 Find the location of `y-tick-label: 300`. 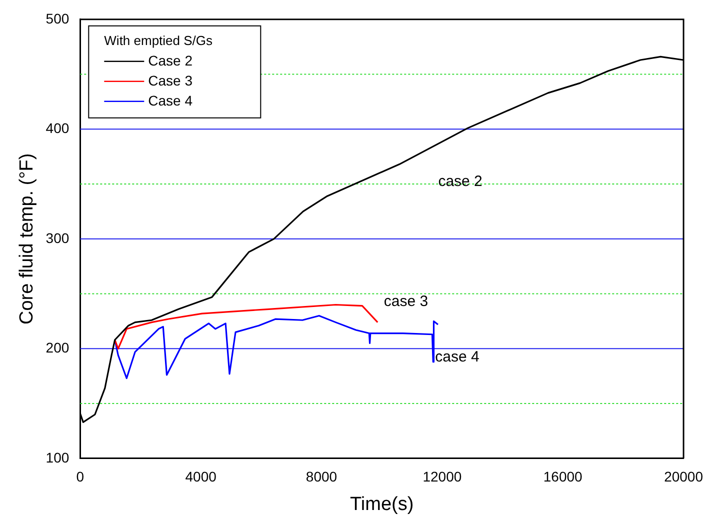

y-tick-label: 300 is located at coordinates (58, 238).